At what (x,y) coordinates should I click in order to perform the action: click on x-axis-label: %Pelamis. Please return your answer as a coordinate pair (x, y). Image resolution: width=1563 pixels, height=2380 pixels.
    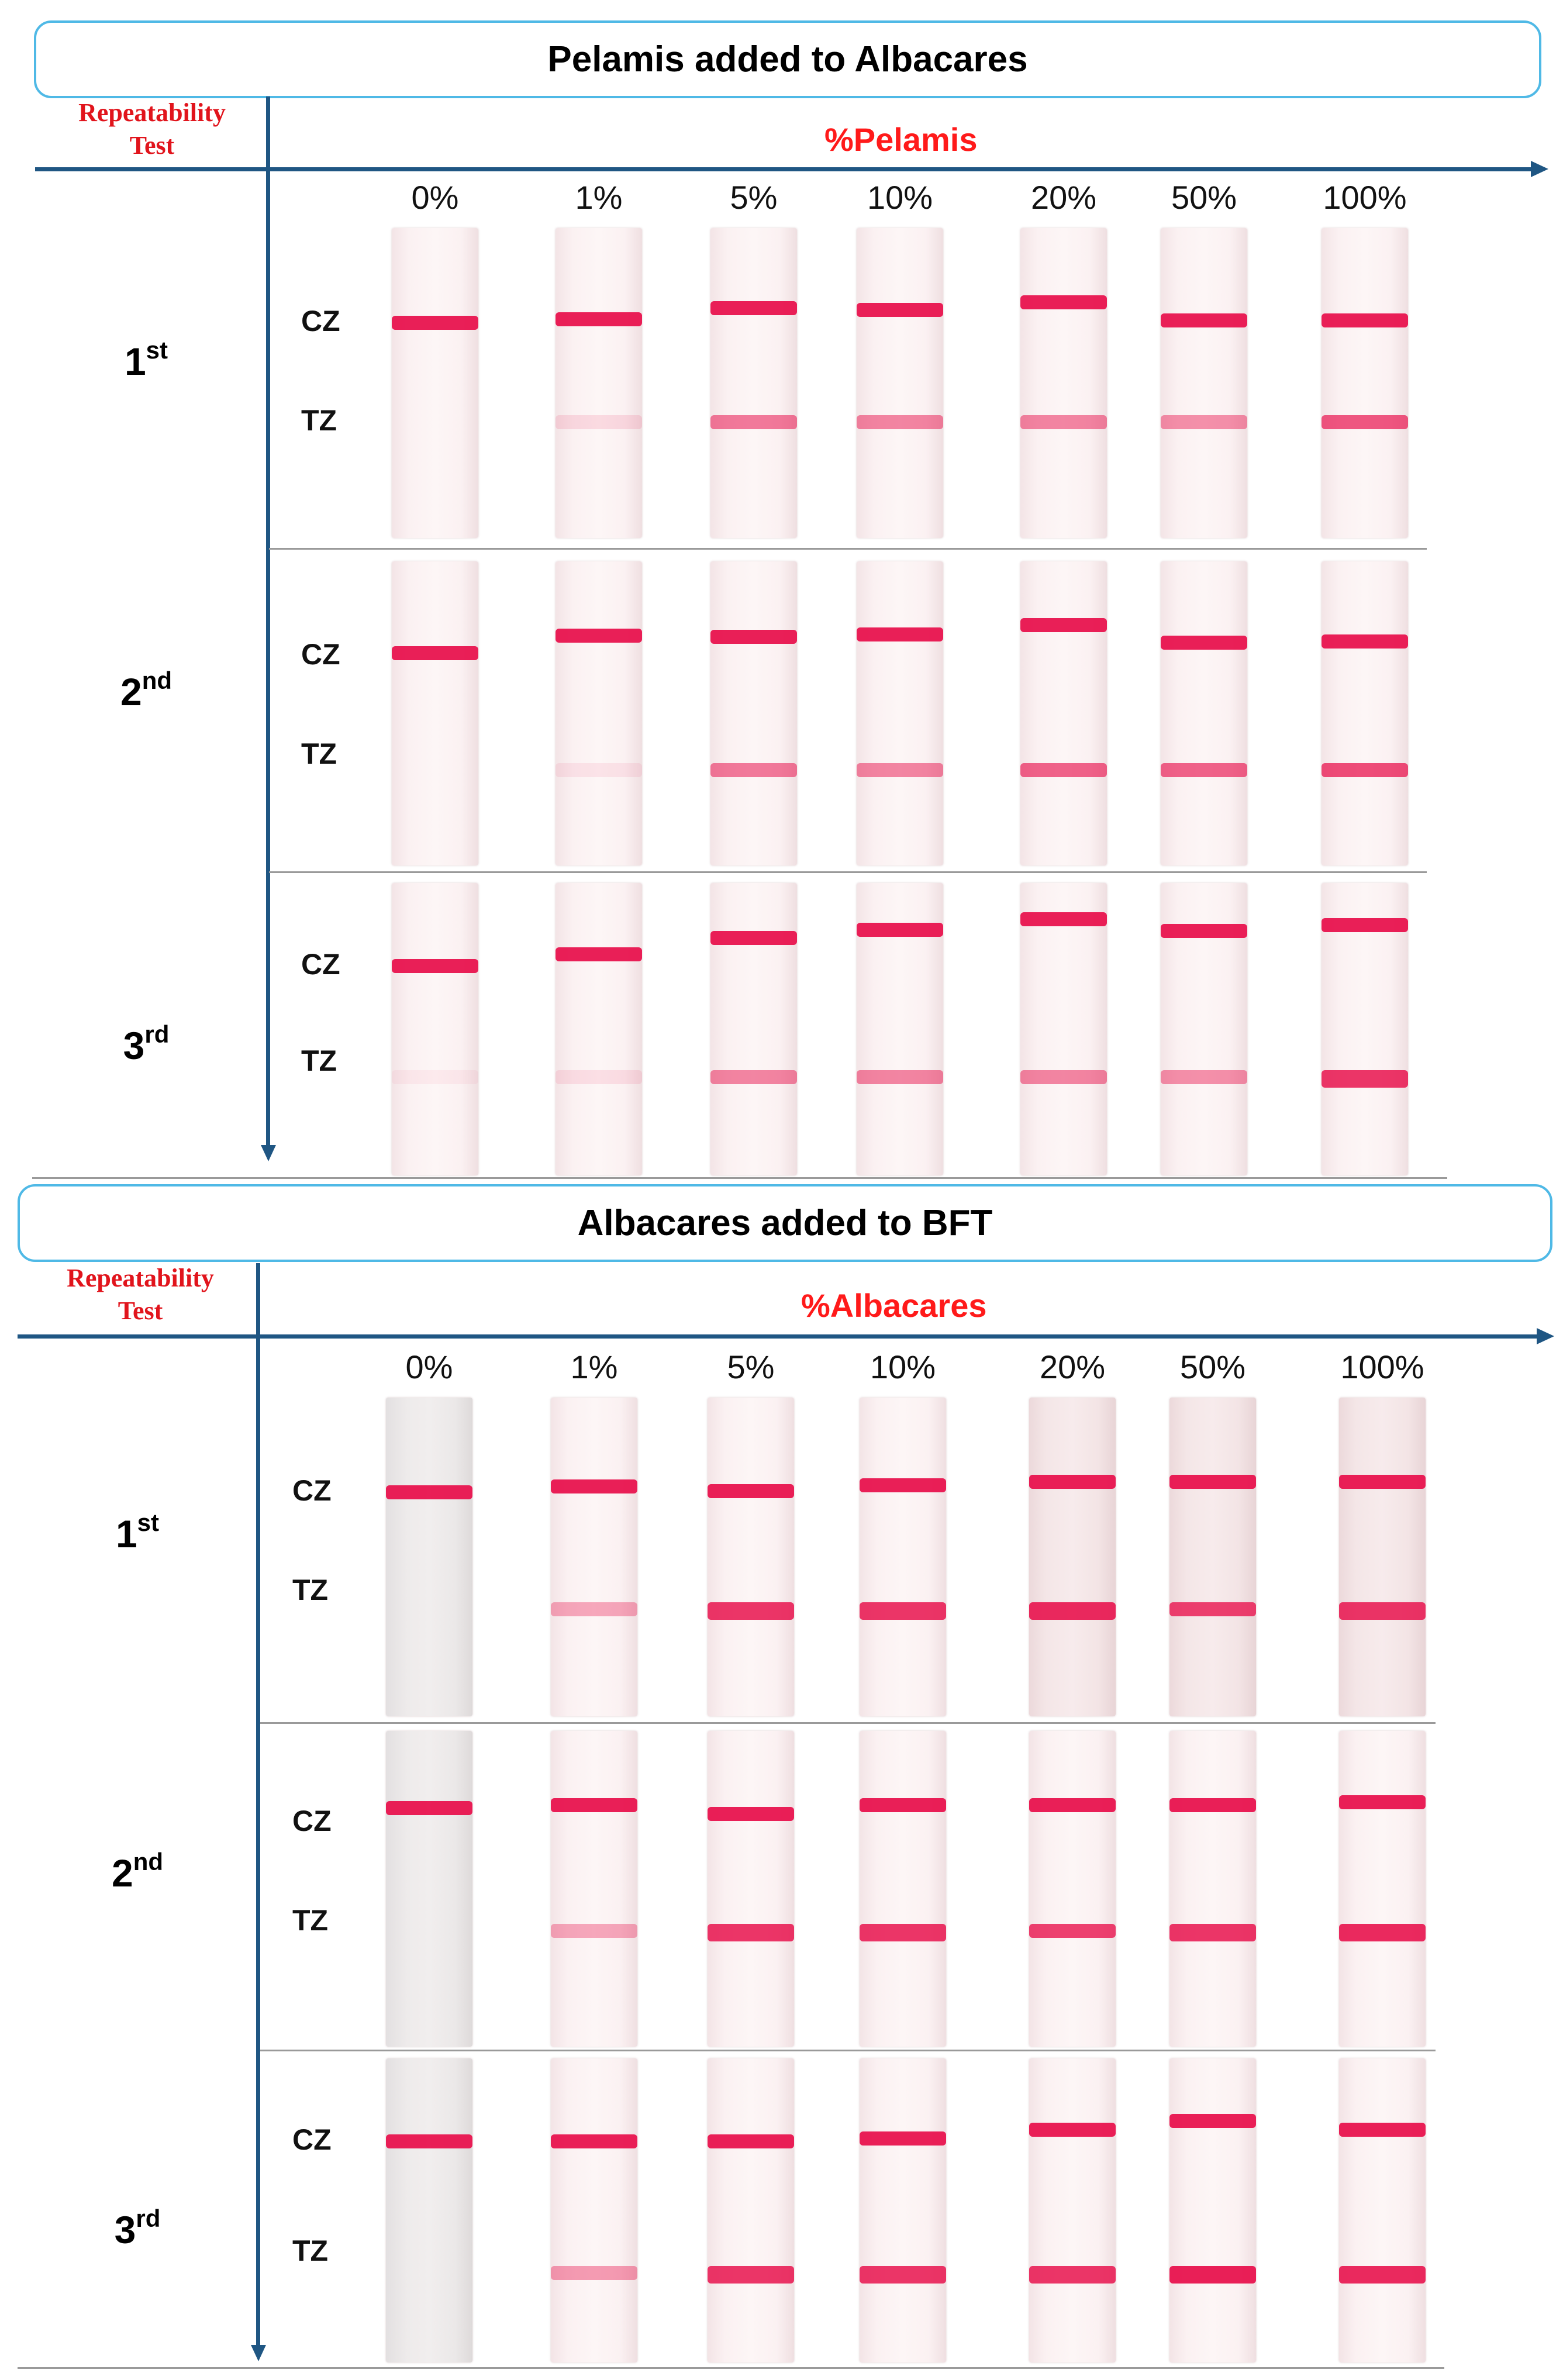
    Looking at the image, I should click on (901, 139).